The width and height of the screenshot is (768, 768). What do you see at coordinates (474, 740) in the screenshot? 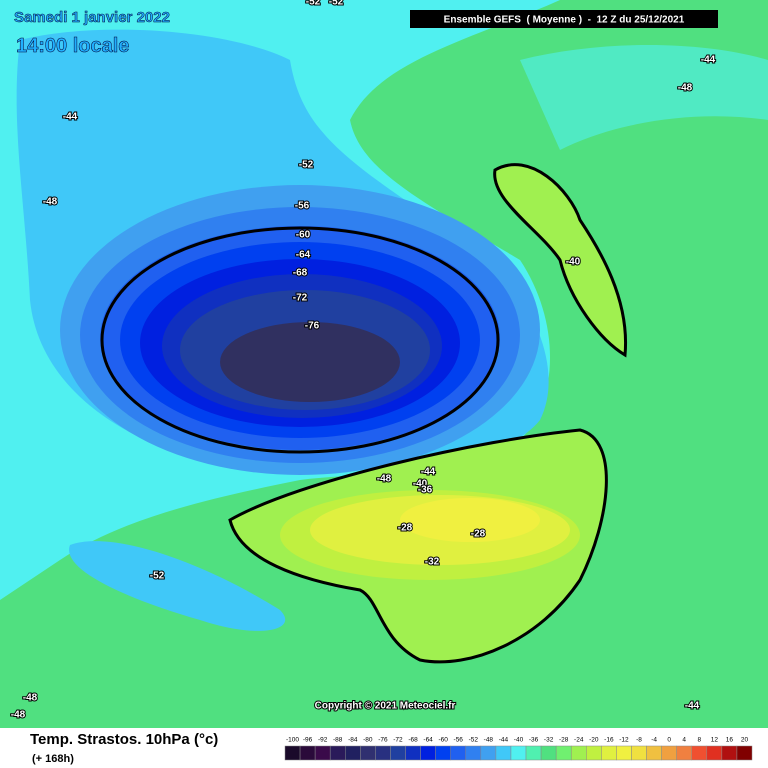
I see `legend-label: -52` at bounding box center [474, 740].